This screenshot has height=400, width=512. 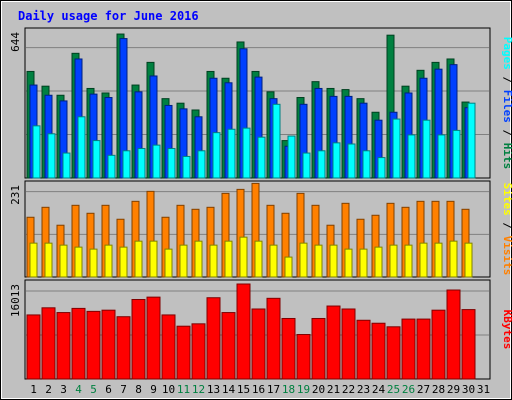 I want to click on x-tick-label-9: 9, so click(x=153, y=389).